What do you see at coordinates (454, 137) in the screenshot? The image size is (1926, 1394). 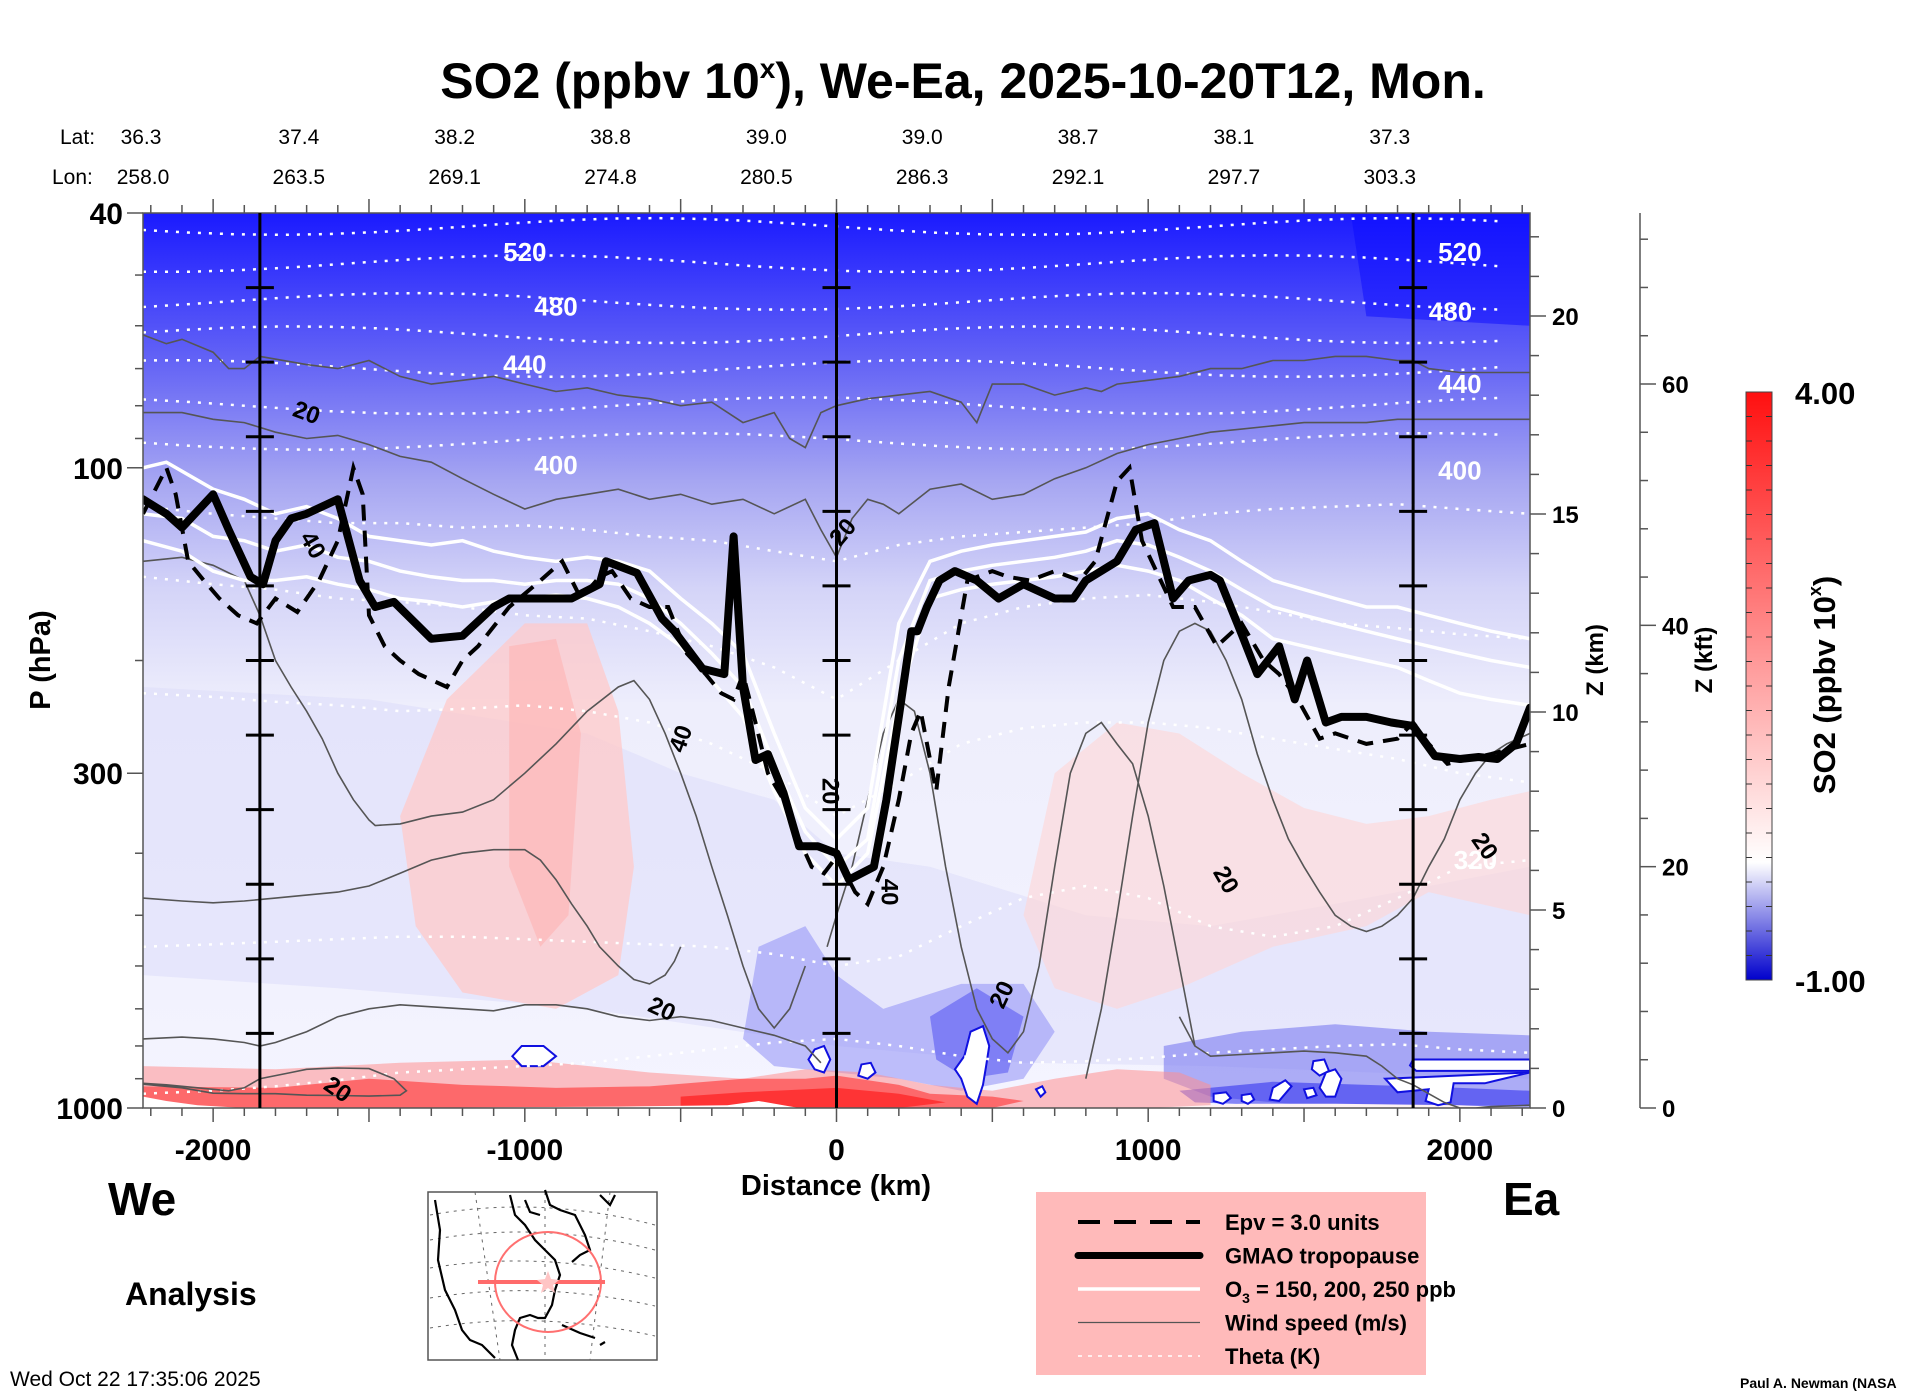 I see `lat-value: 38.2` at bounding box center [454, 137].